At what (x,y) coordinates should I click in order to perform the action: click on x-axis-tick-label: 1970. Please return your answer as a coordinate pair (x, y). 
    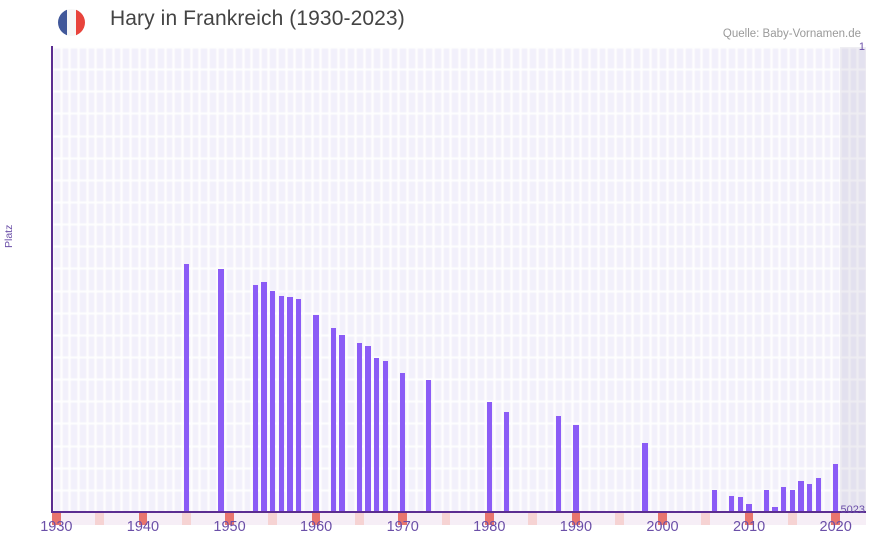
    Looking at the image, I should click on (402, 527).